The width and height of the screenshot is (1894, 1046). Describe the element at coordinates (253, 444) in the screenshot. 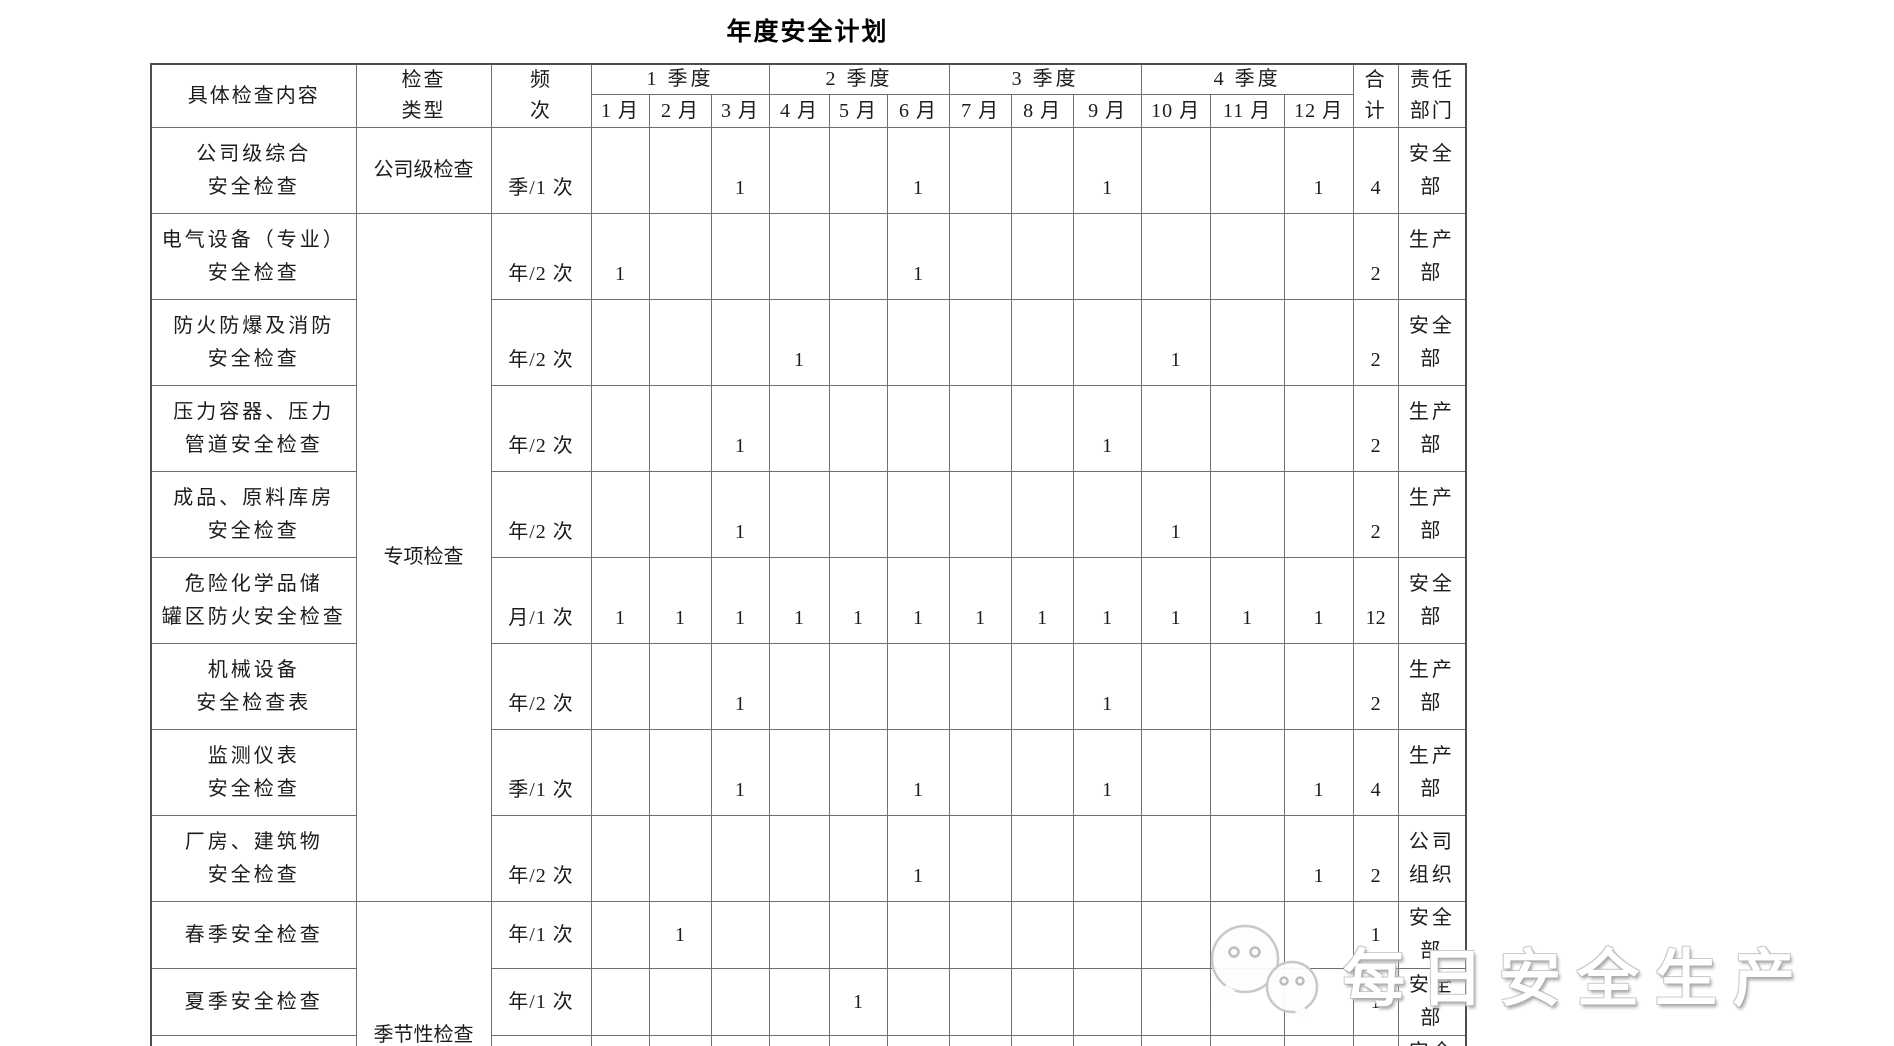

I see `inspection-name-line: 管道安全检查` at that location.